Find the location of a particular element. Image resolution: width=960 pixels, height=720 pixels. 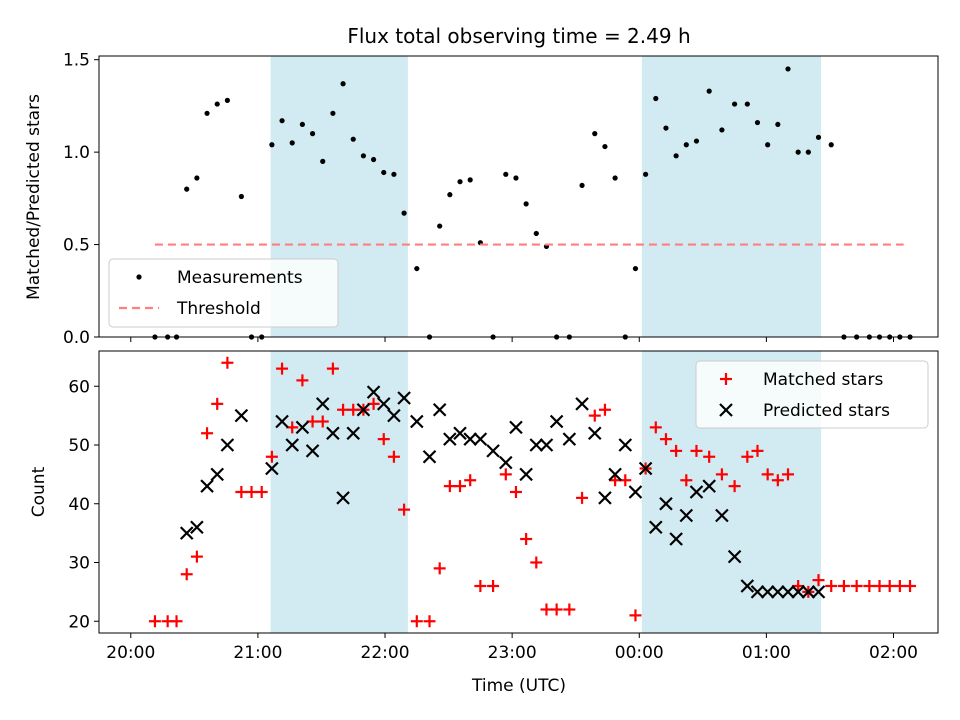

bottom-legend: Matched stars Predicted stars is located at coordinates (812, 394).